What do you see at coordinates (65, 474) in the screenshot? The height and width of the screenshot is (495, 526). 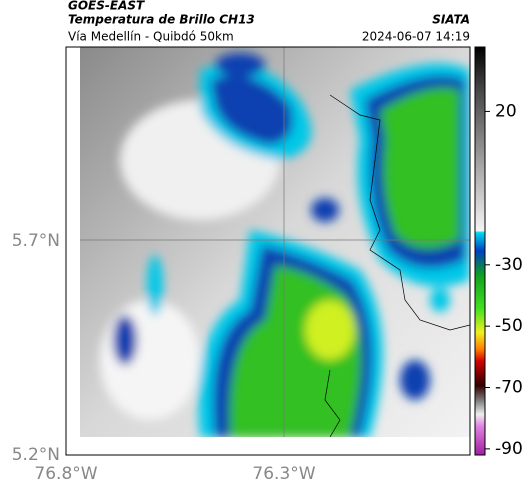 I see `lon-label: 76.8°W` at bounding box center [65, 474].